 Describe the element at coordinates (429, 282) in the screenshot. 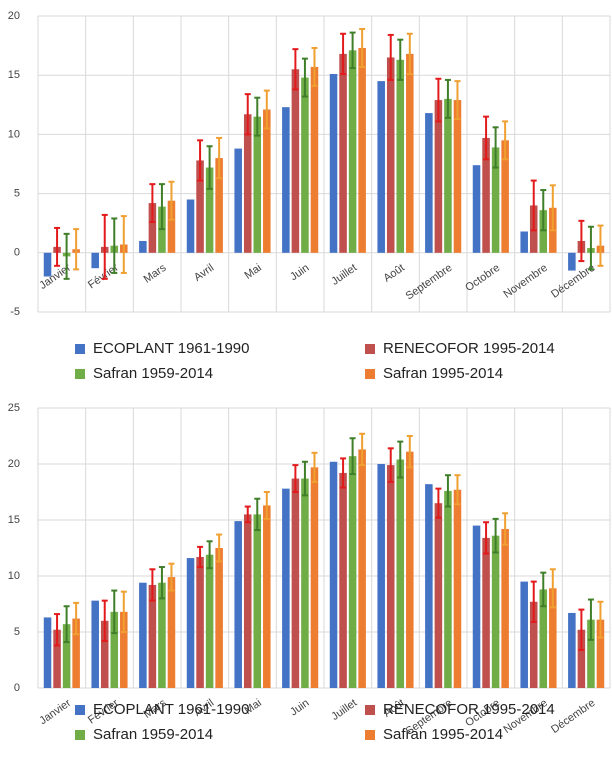

I see `x-tick-label: Septembre` at that location.